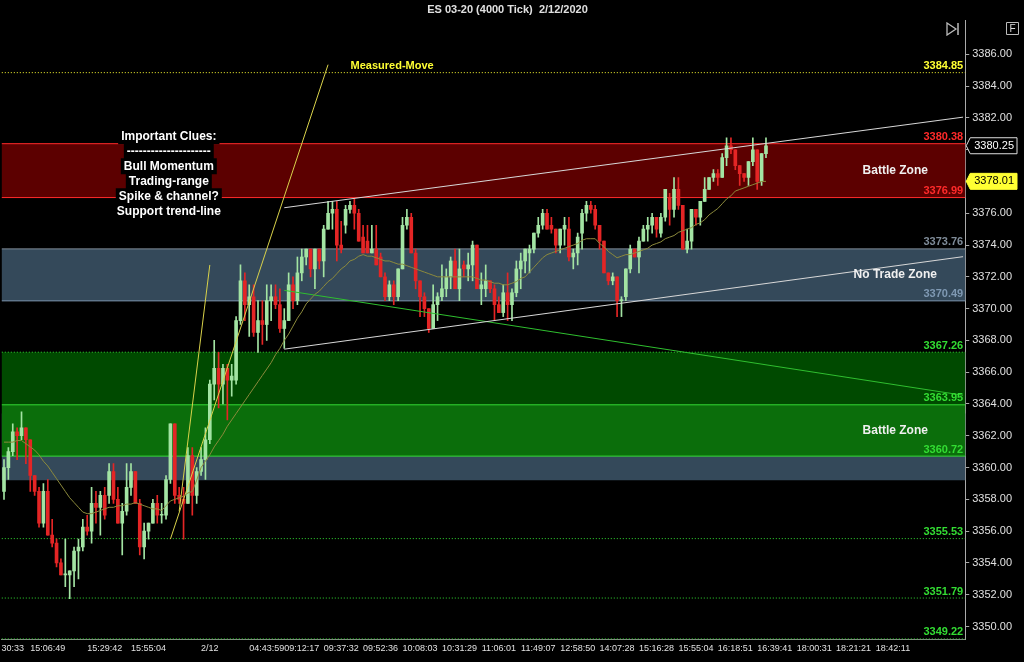  Describe the element at coordinates (992, 498) in the screenshot. I see `y-tick-label: 3358.00` at that location.